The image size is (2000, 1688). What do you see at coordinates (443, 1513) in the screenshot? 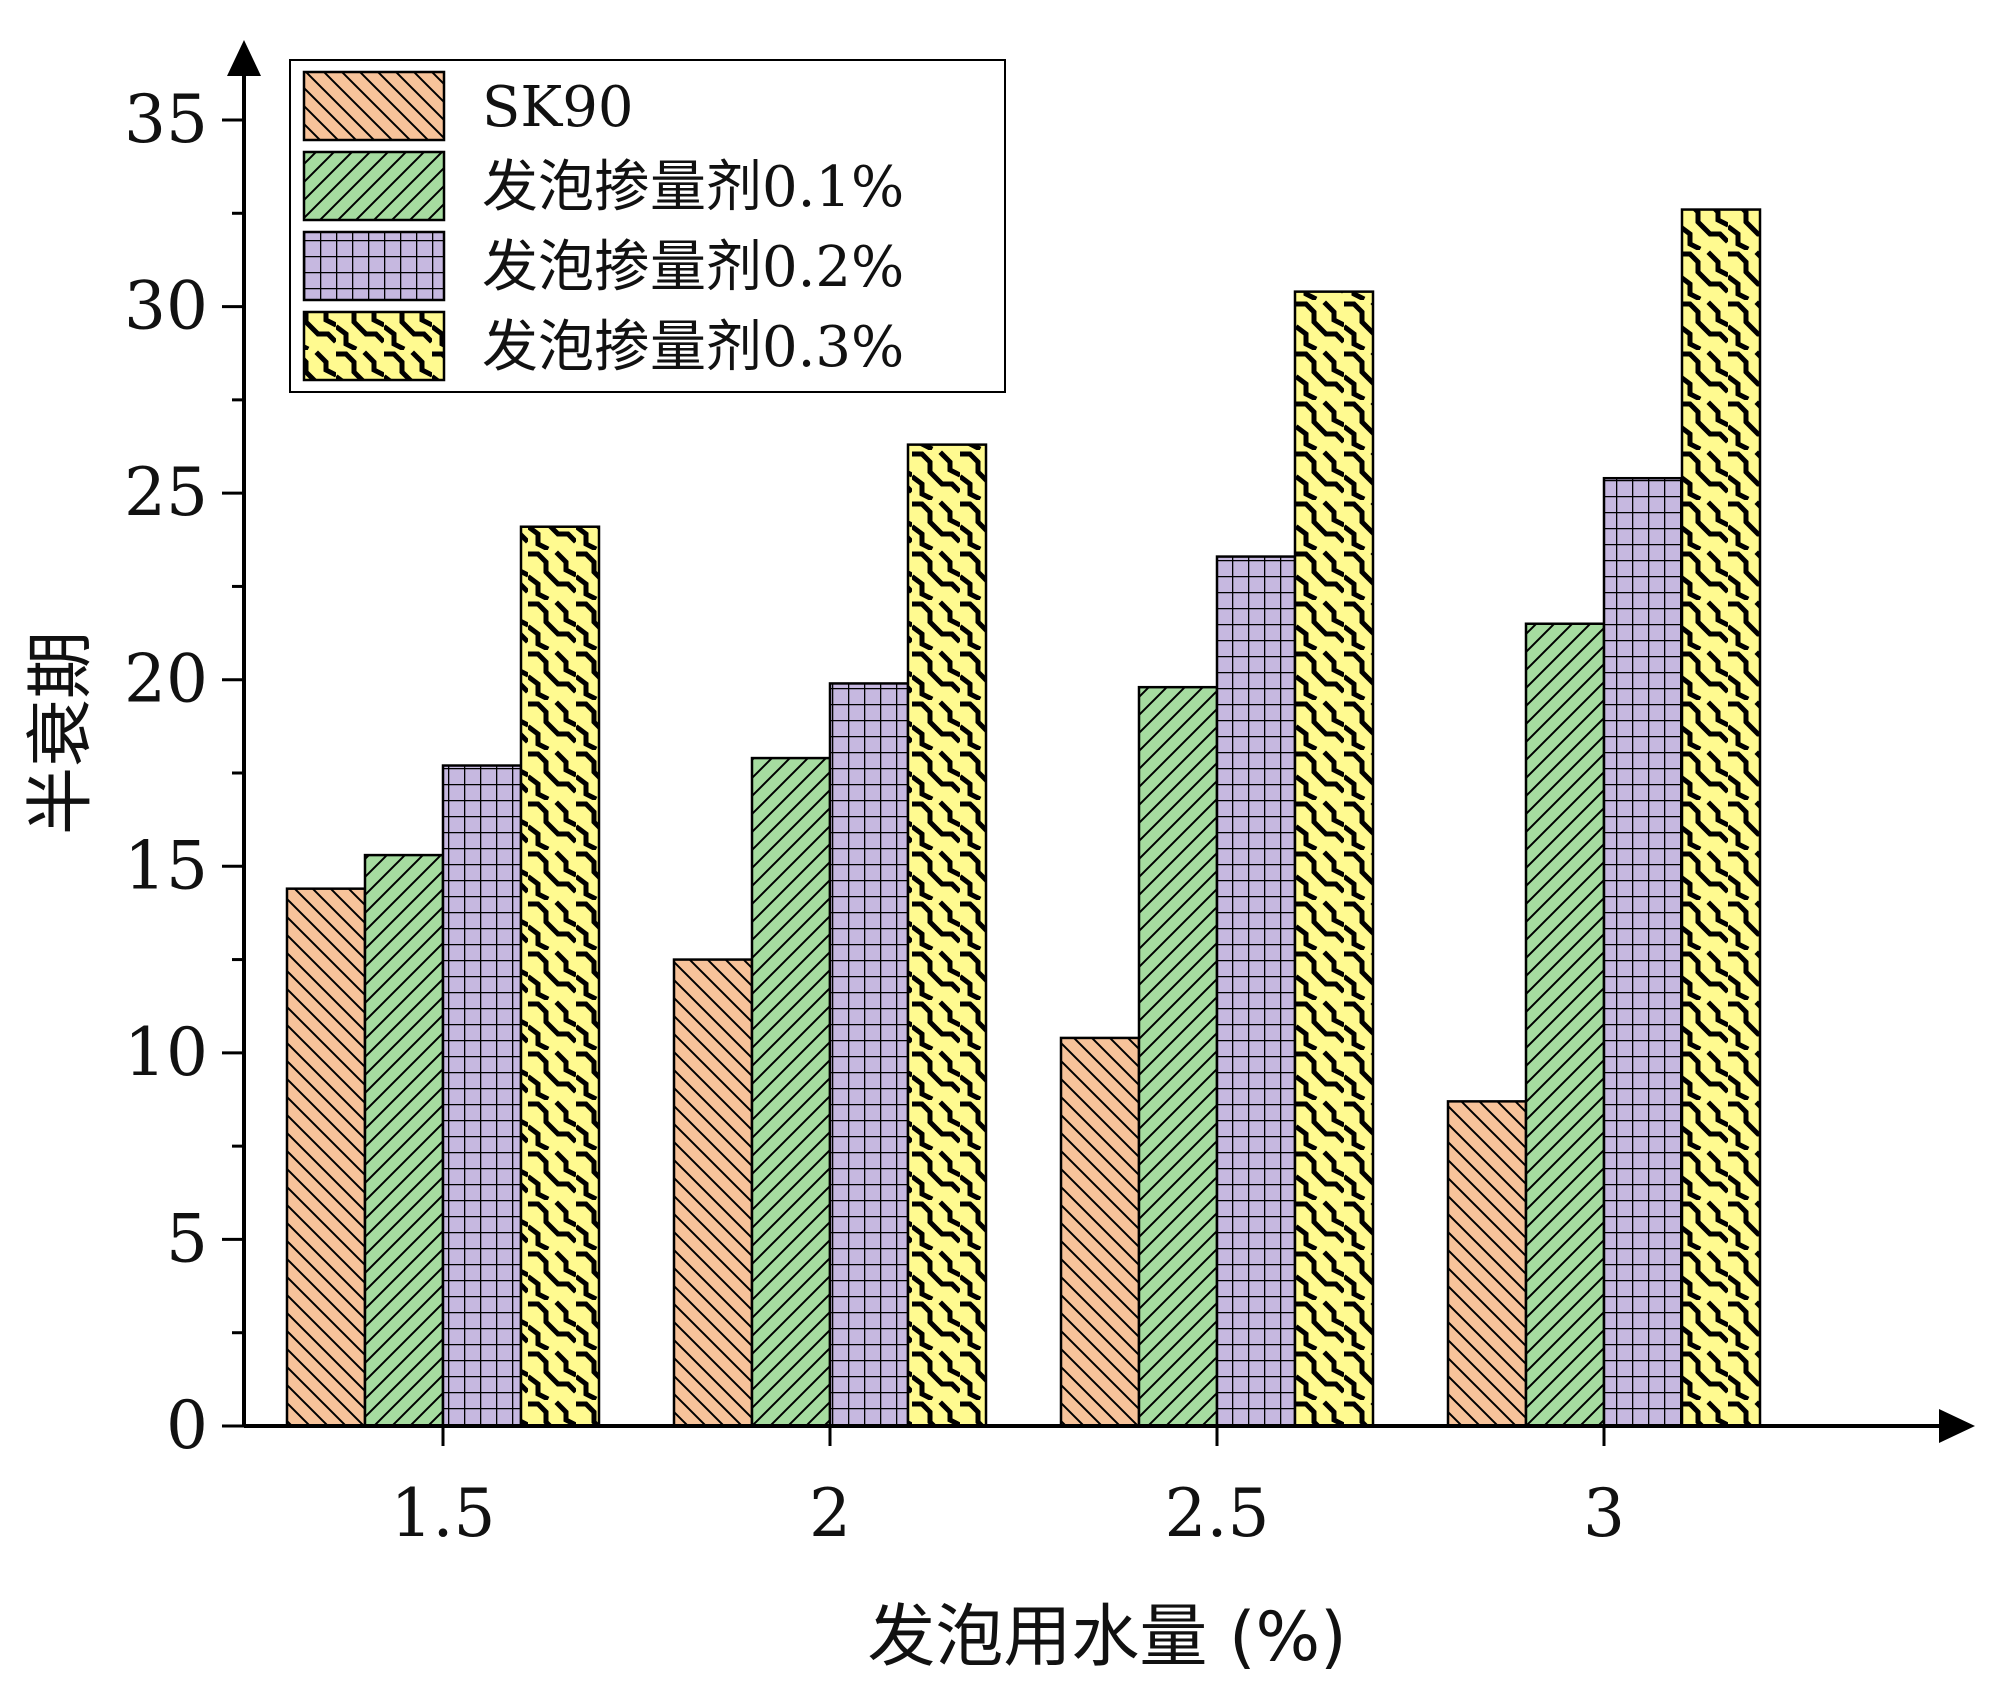
I see `x-tick-label: 1.5` at bounding box center [443, 1513].